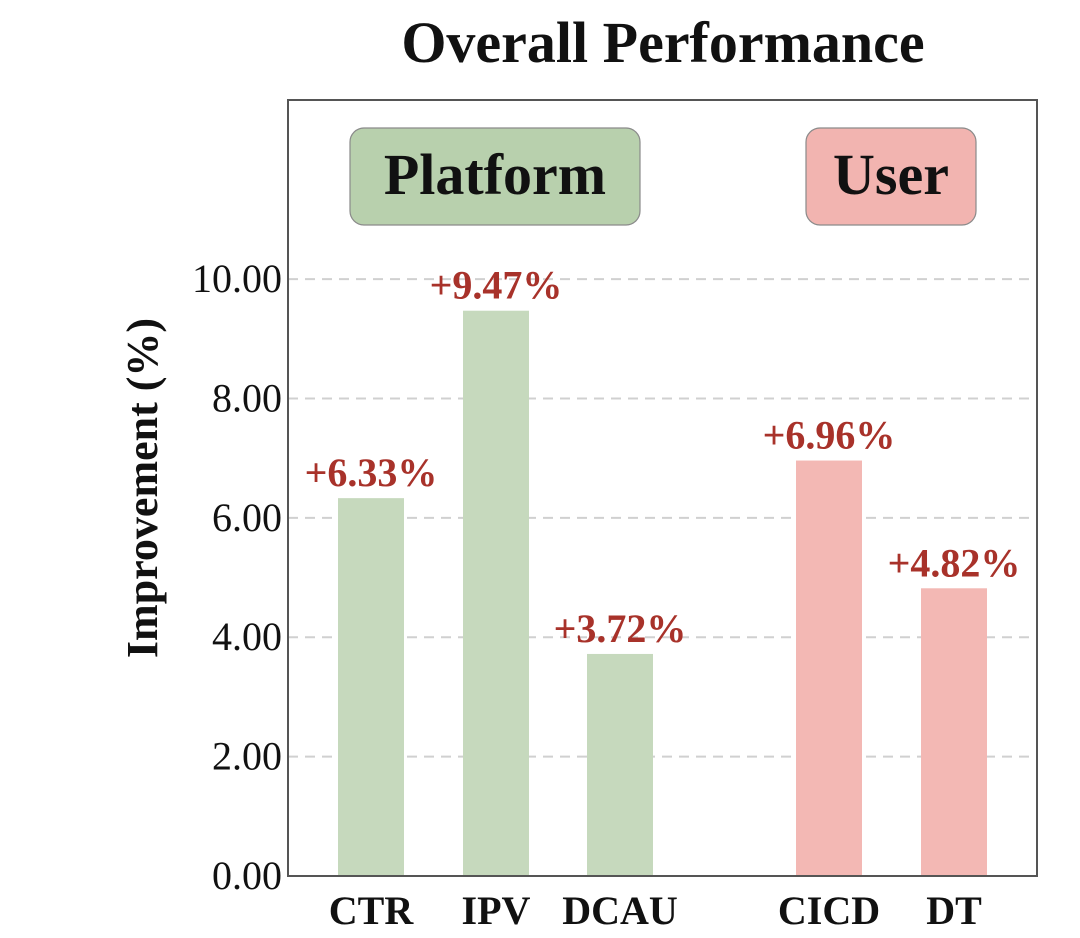 This screenshot has width=1080, height=938. I want to click on x-tick-label-ctr: CTR, so click(372, 910).